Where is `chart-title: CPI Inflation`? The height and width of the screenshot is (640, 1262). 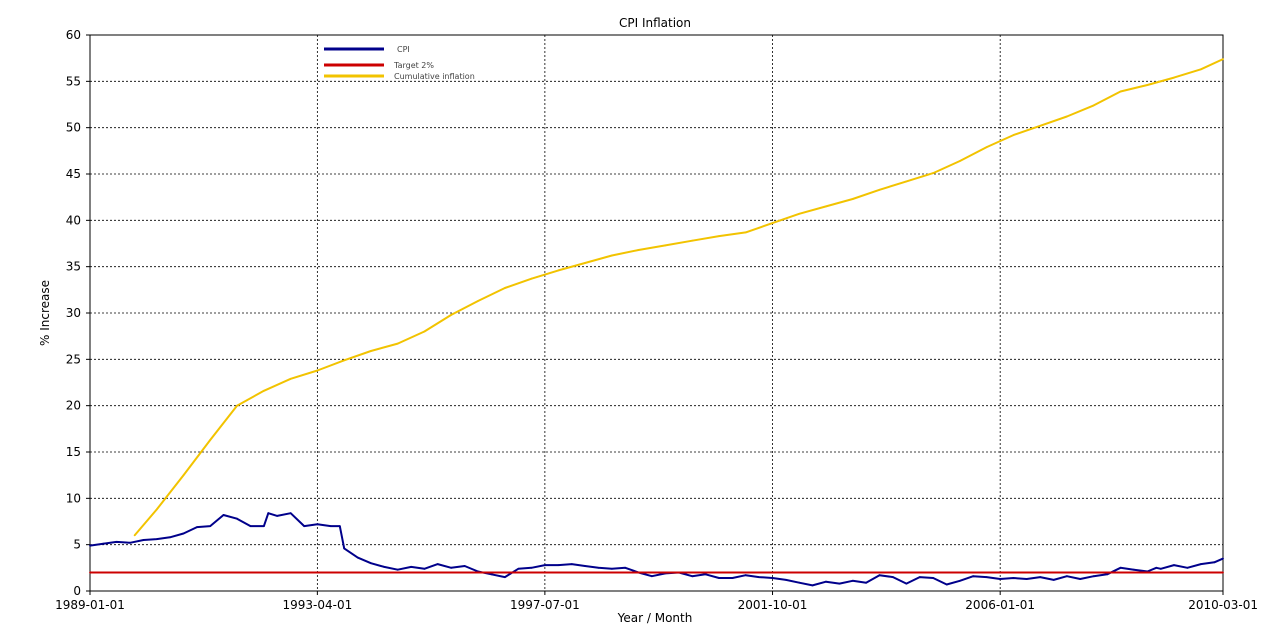
chart-title: CPI Inflation is located at coordinates (655, 23).